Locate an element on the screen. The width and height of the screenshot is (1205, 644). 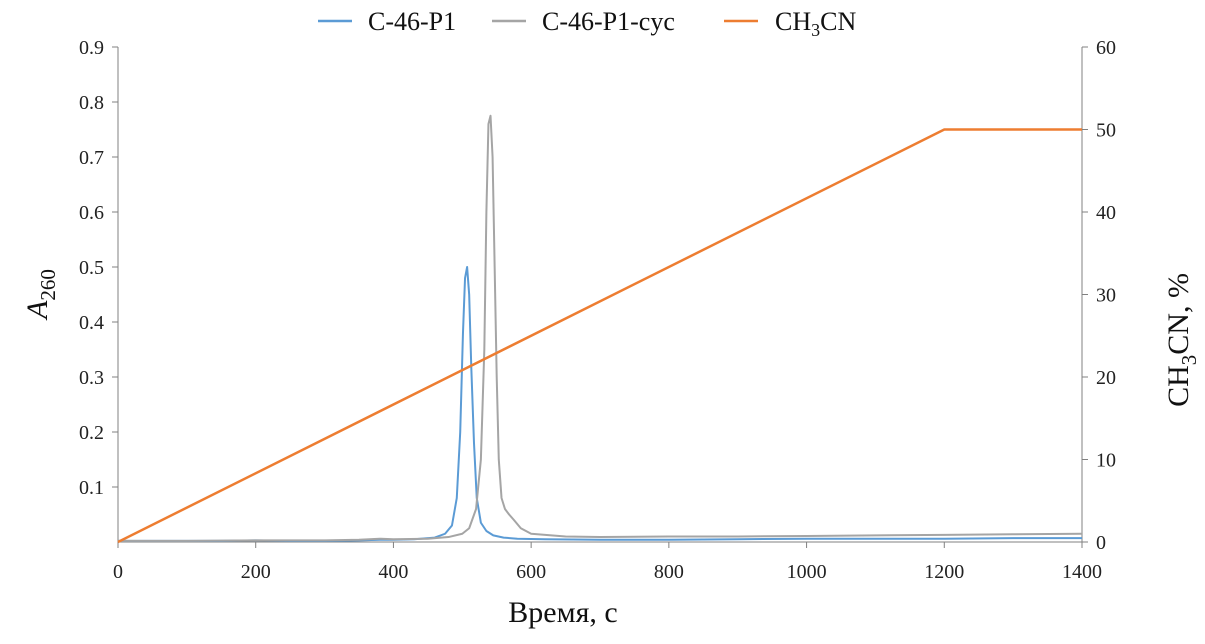
y-left-tick-label: 0.9 is located at coordinates (91, 48).